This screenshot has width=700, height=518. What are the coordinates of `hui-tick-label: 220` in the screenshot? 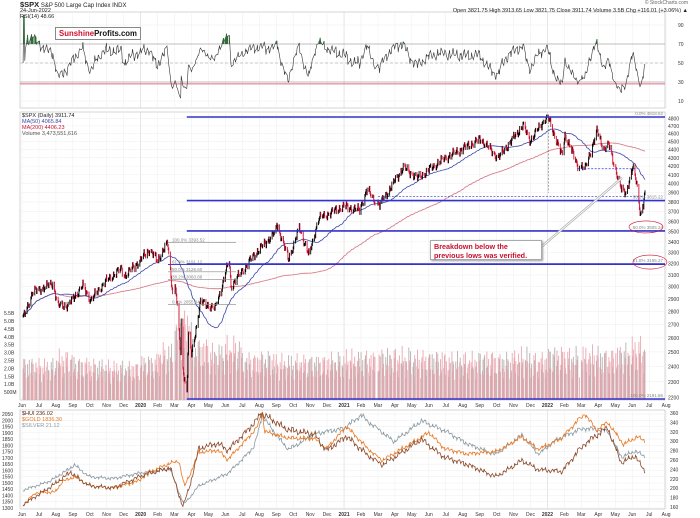 It's located at (674, 480).